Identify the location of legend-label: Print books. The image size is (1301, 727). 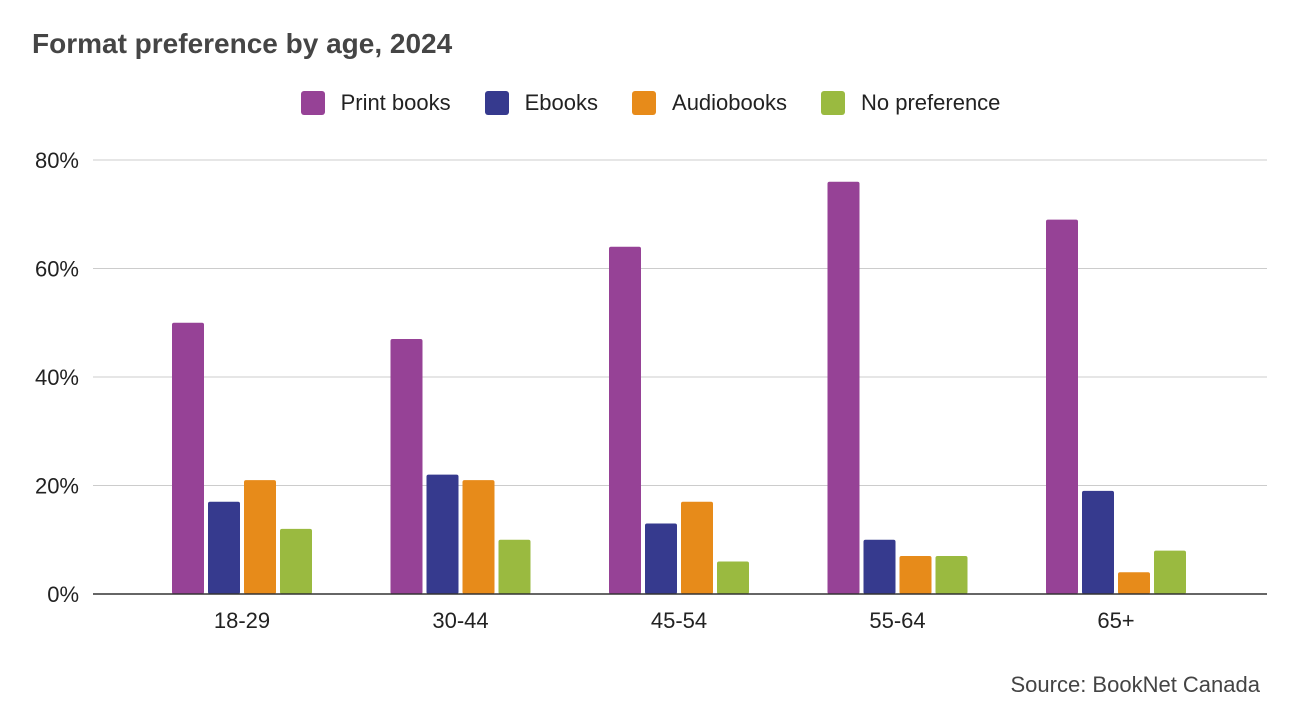
(395, 102).